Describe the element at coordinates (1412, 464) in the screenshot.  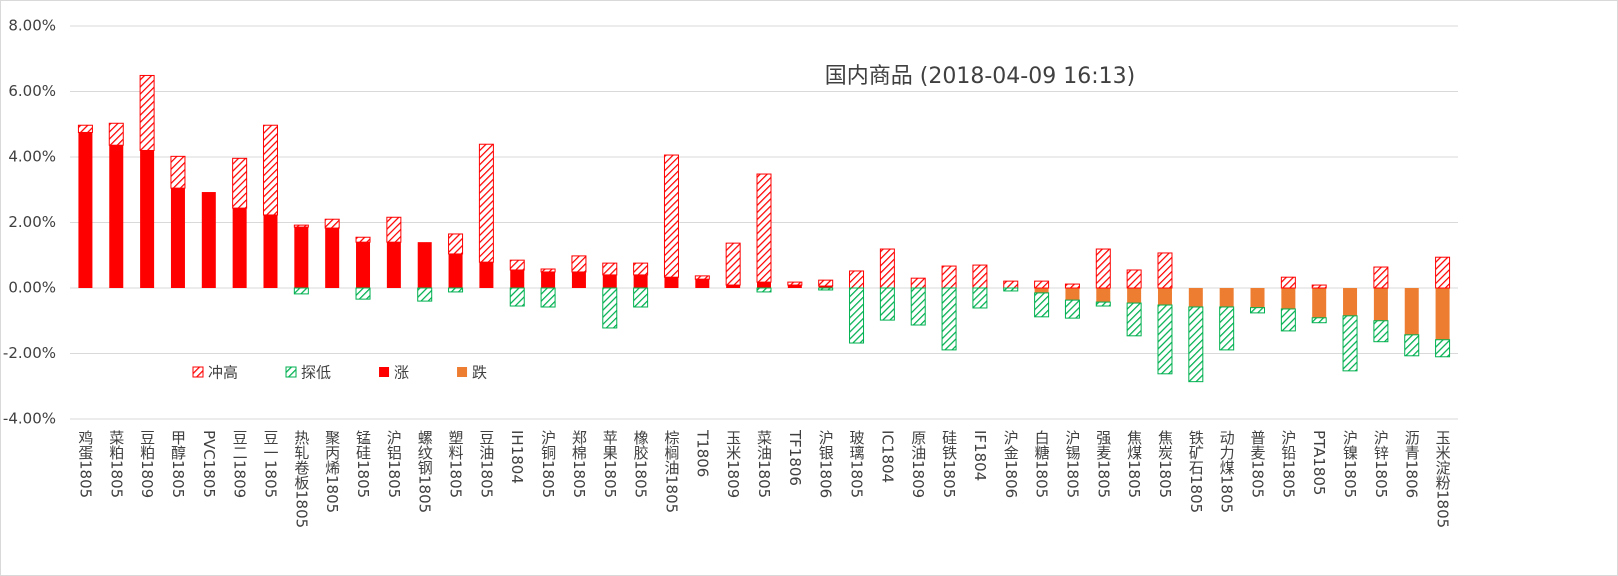
I see `x-tick-label: 沥青1806` at that location.